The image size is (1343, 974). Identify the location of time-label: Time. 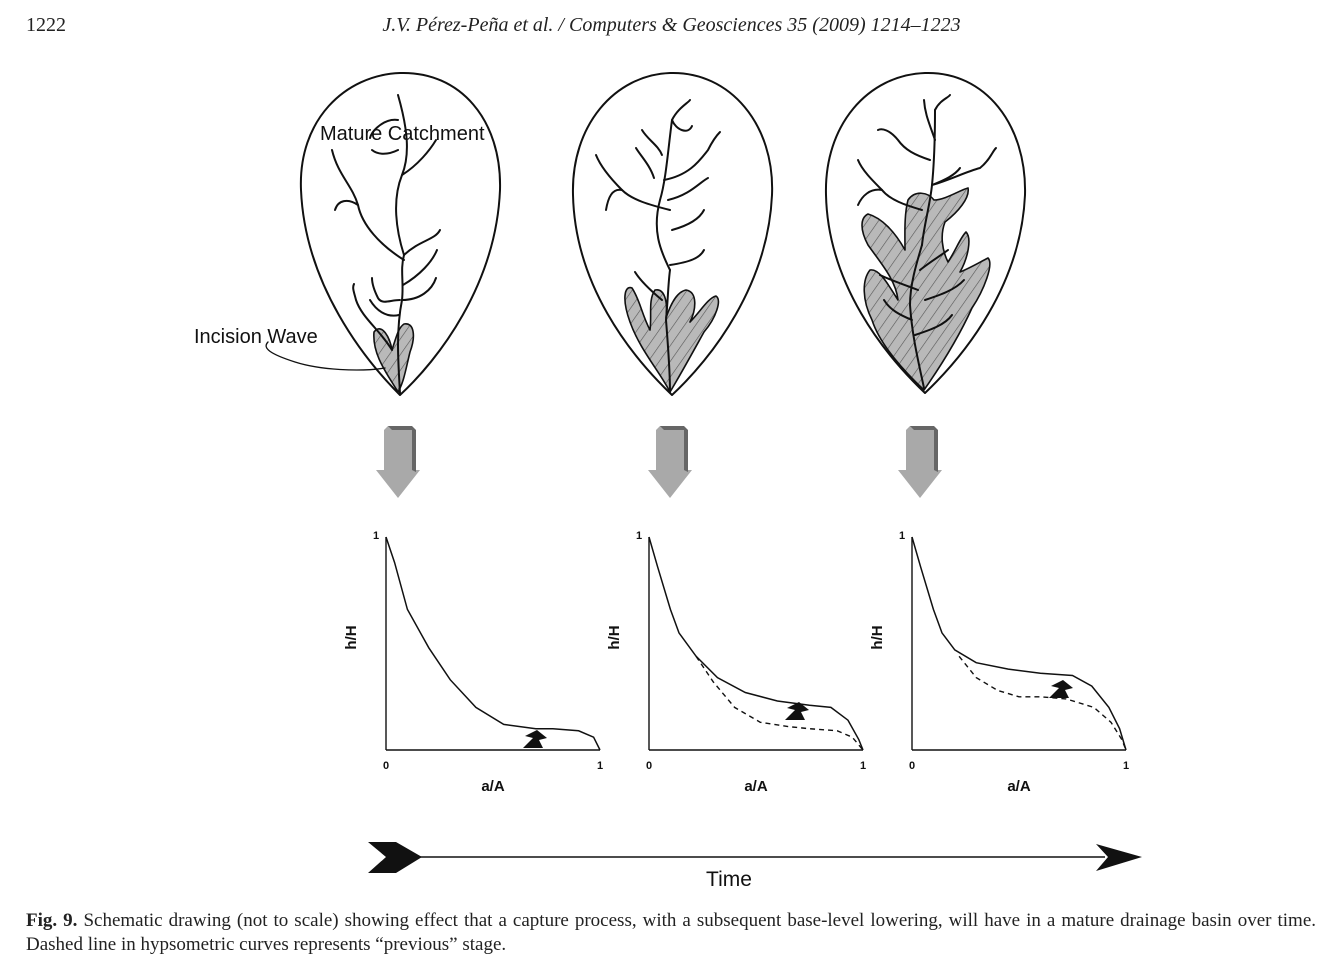
(729, 879).